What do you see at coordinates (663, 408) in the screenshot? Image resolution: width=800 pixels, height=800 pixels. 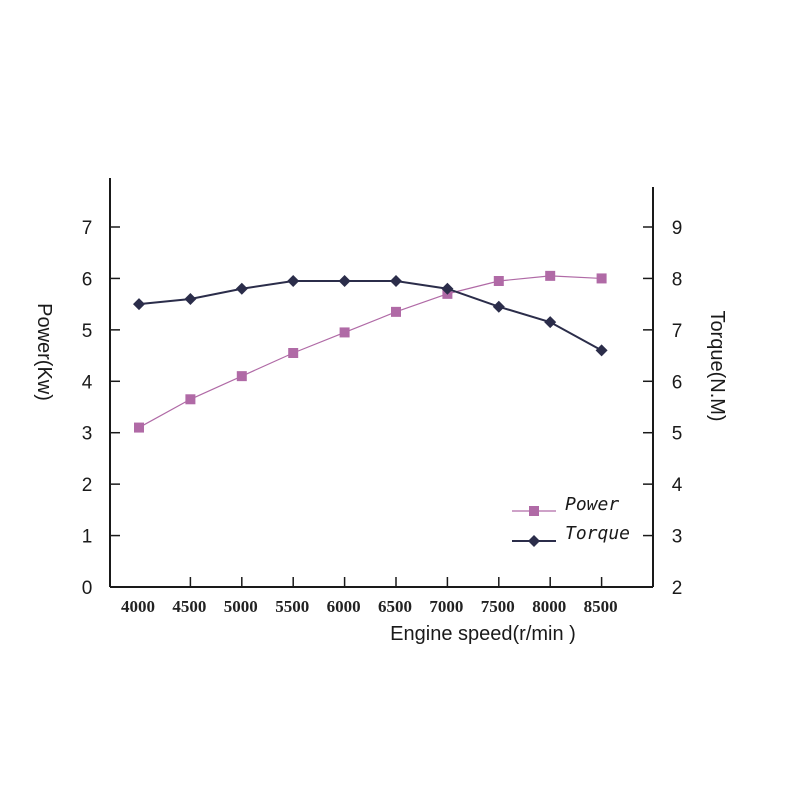 I see `right-y-ticks: 2 3 4 5 6 7 8 9` at bounding box center [663, 408].